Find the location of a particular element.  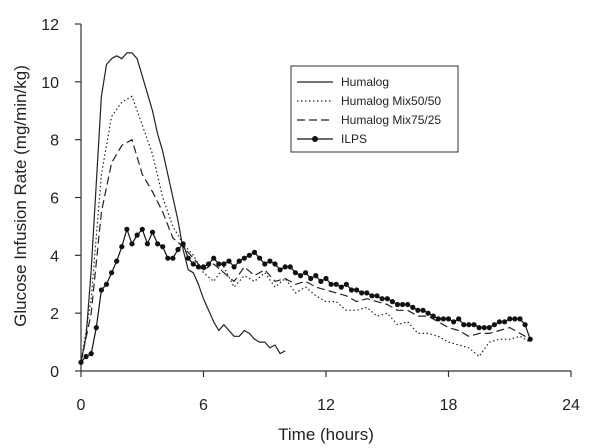

y-tick-label: 2 is located at coordinates (54, 314).